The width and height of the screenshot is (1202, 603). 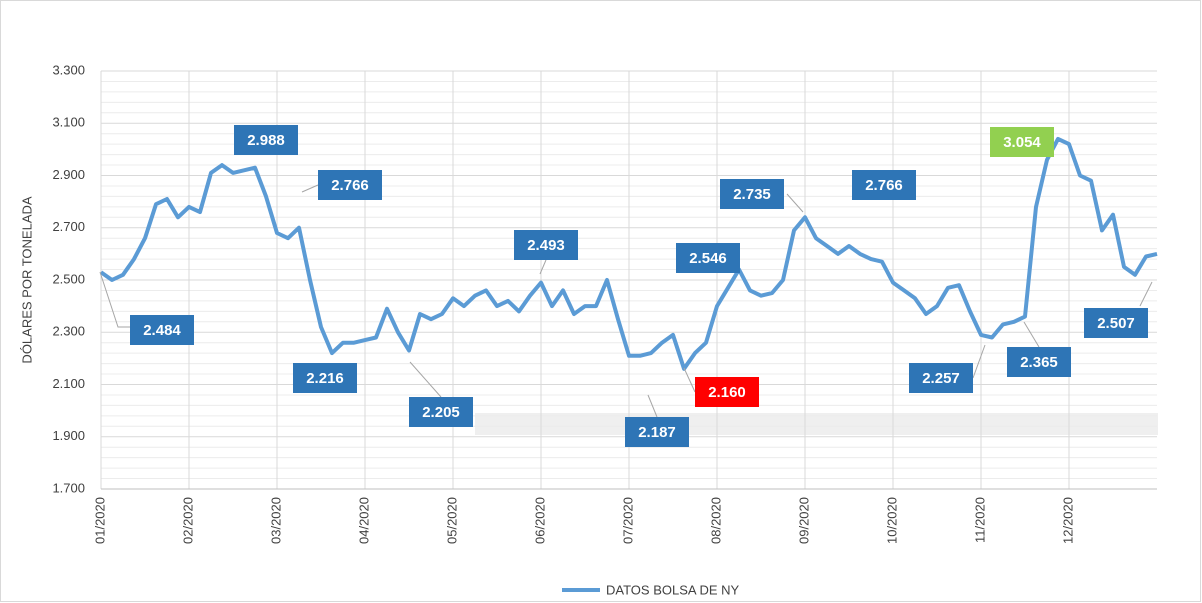 What do you see at coordinates (68, 435) in the screenshot?
I see `y-tick-label: 1.900` at bounding box center [68, 435].